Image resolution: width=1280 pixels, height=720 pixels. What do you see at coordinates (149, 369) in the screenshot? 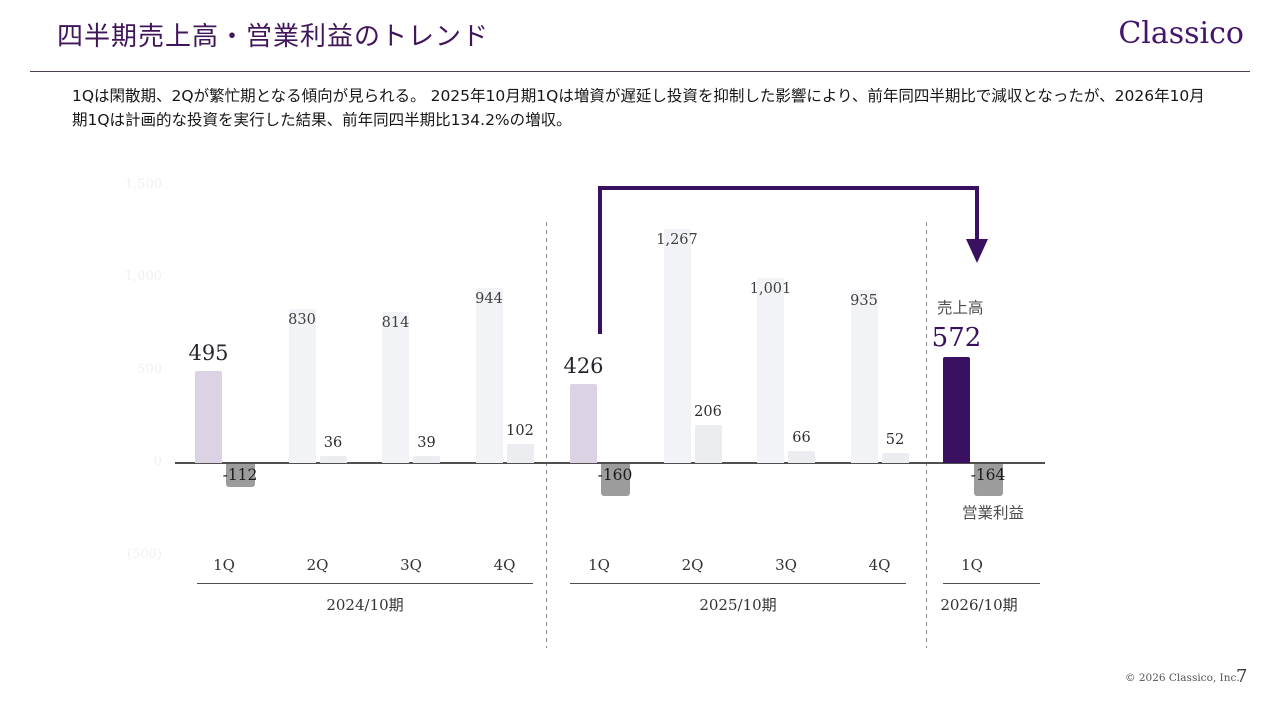
I see `y-tick-label: 500` at bounding box center [149, 369].